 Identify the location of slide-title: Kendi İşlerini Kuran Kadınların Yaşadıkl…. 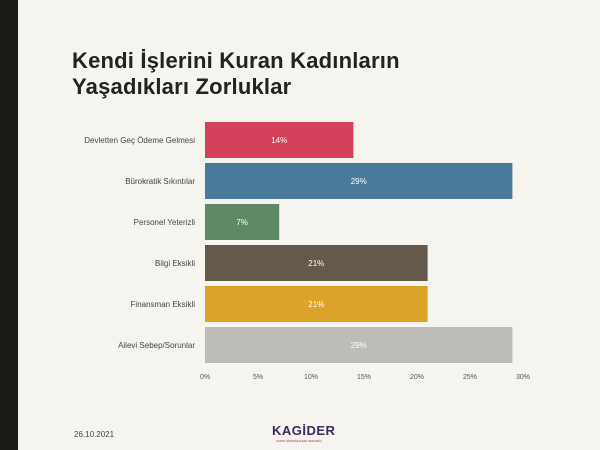
(312, 74).